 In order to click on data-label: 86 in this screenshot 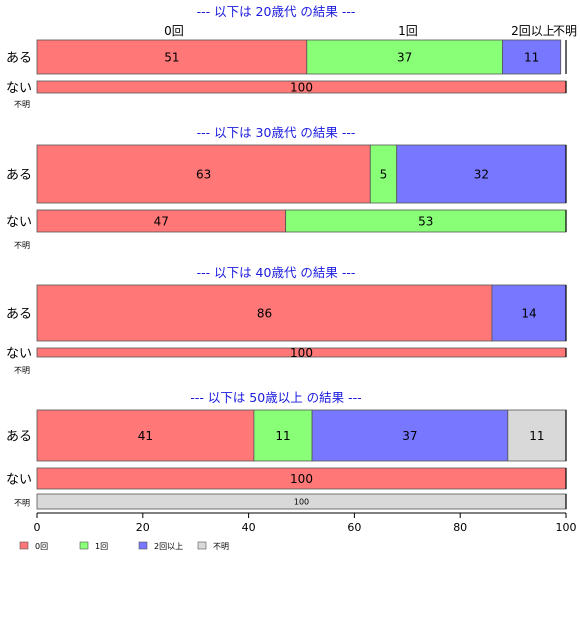, I will do `click(264, 314)`.